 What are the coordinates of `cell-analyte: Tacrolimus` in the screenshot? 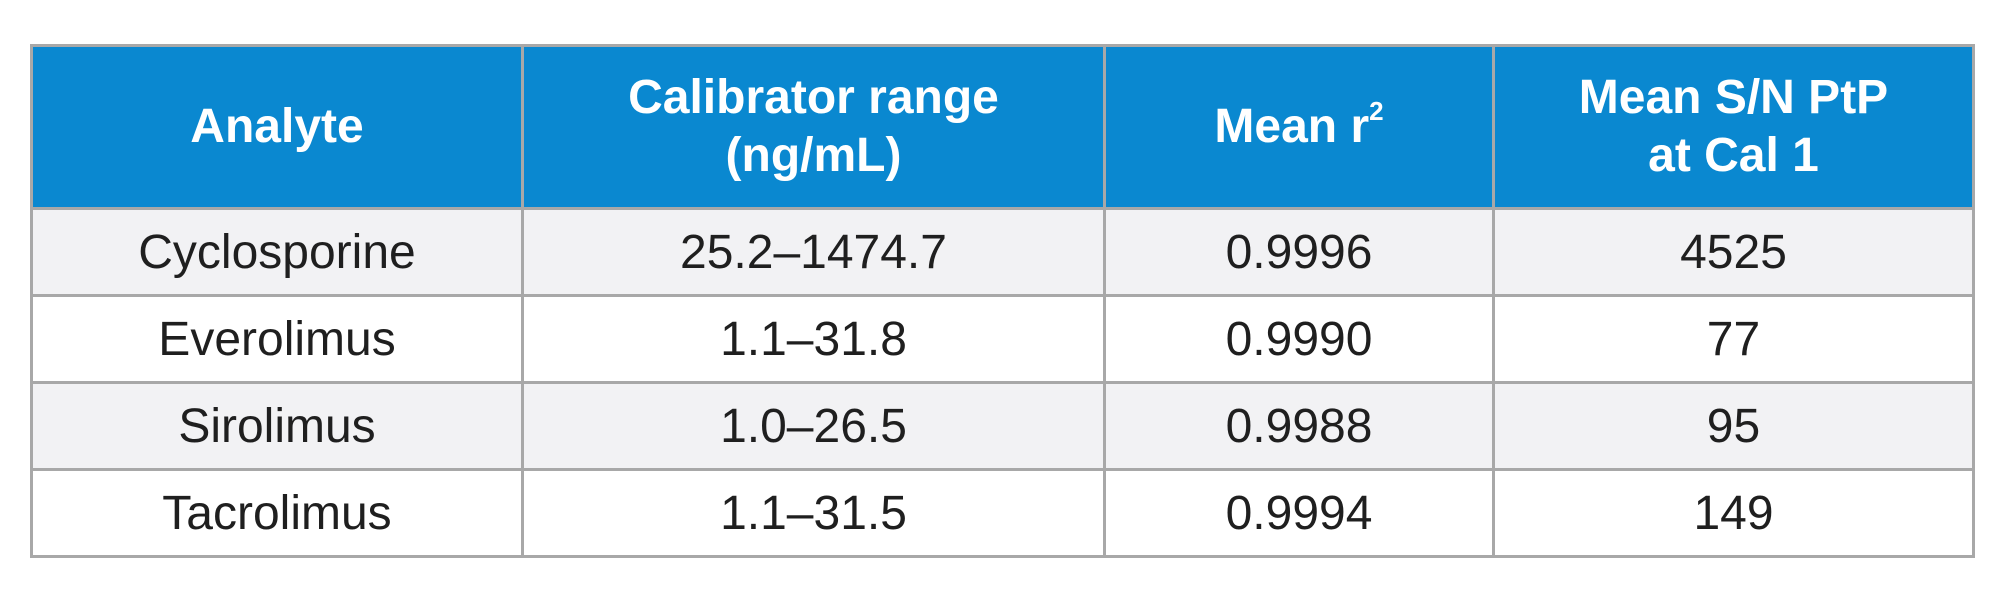 It's located at (277, 513).